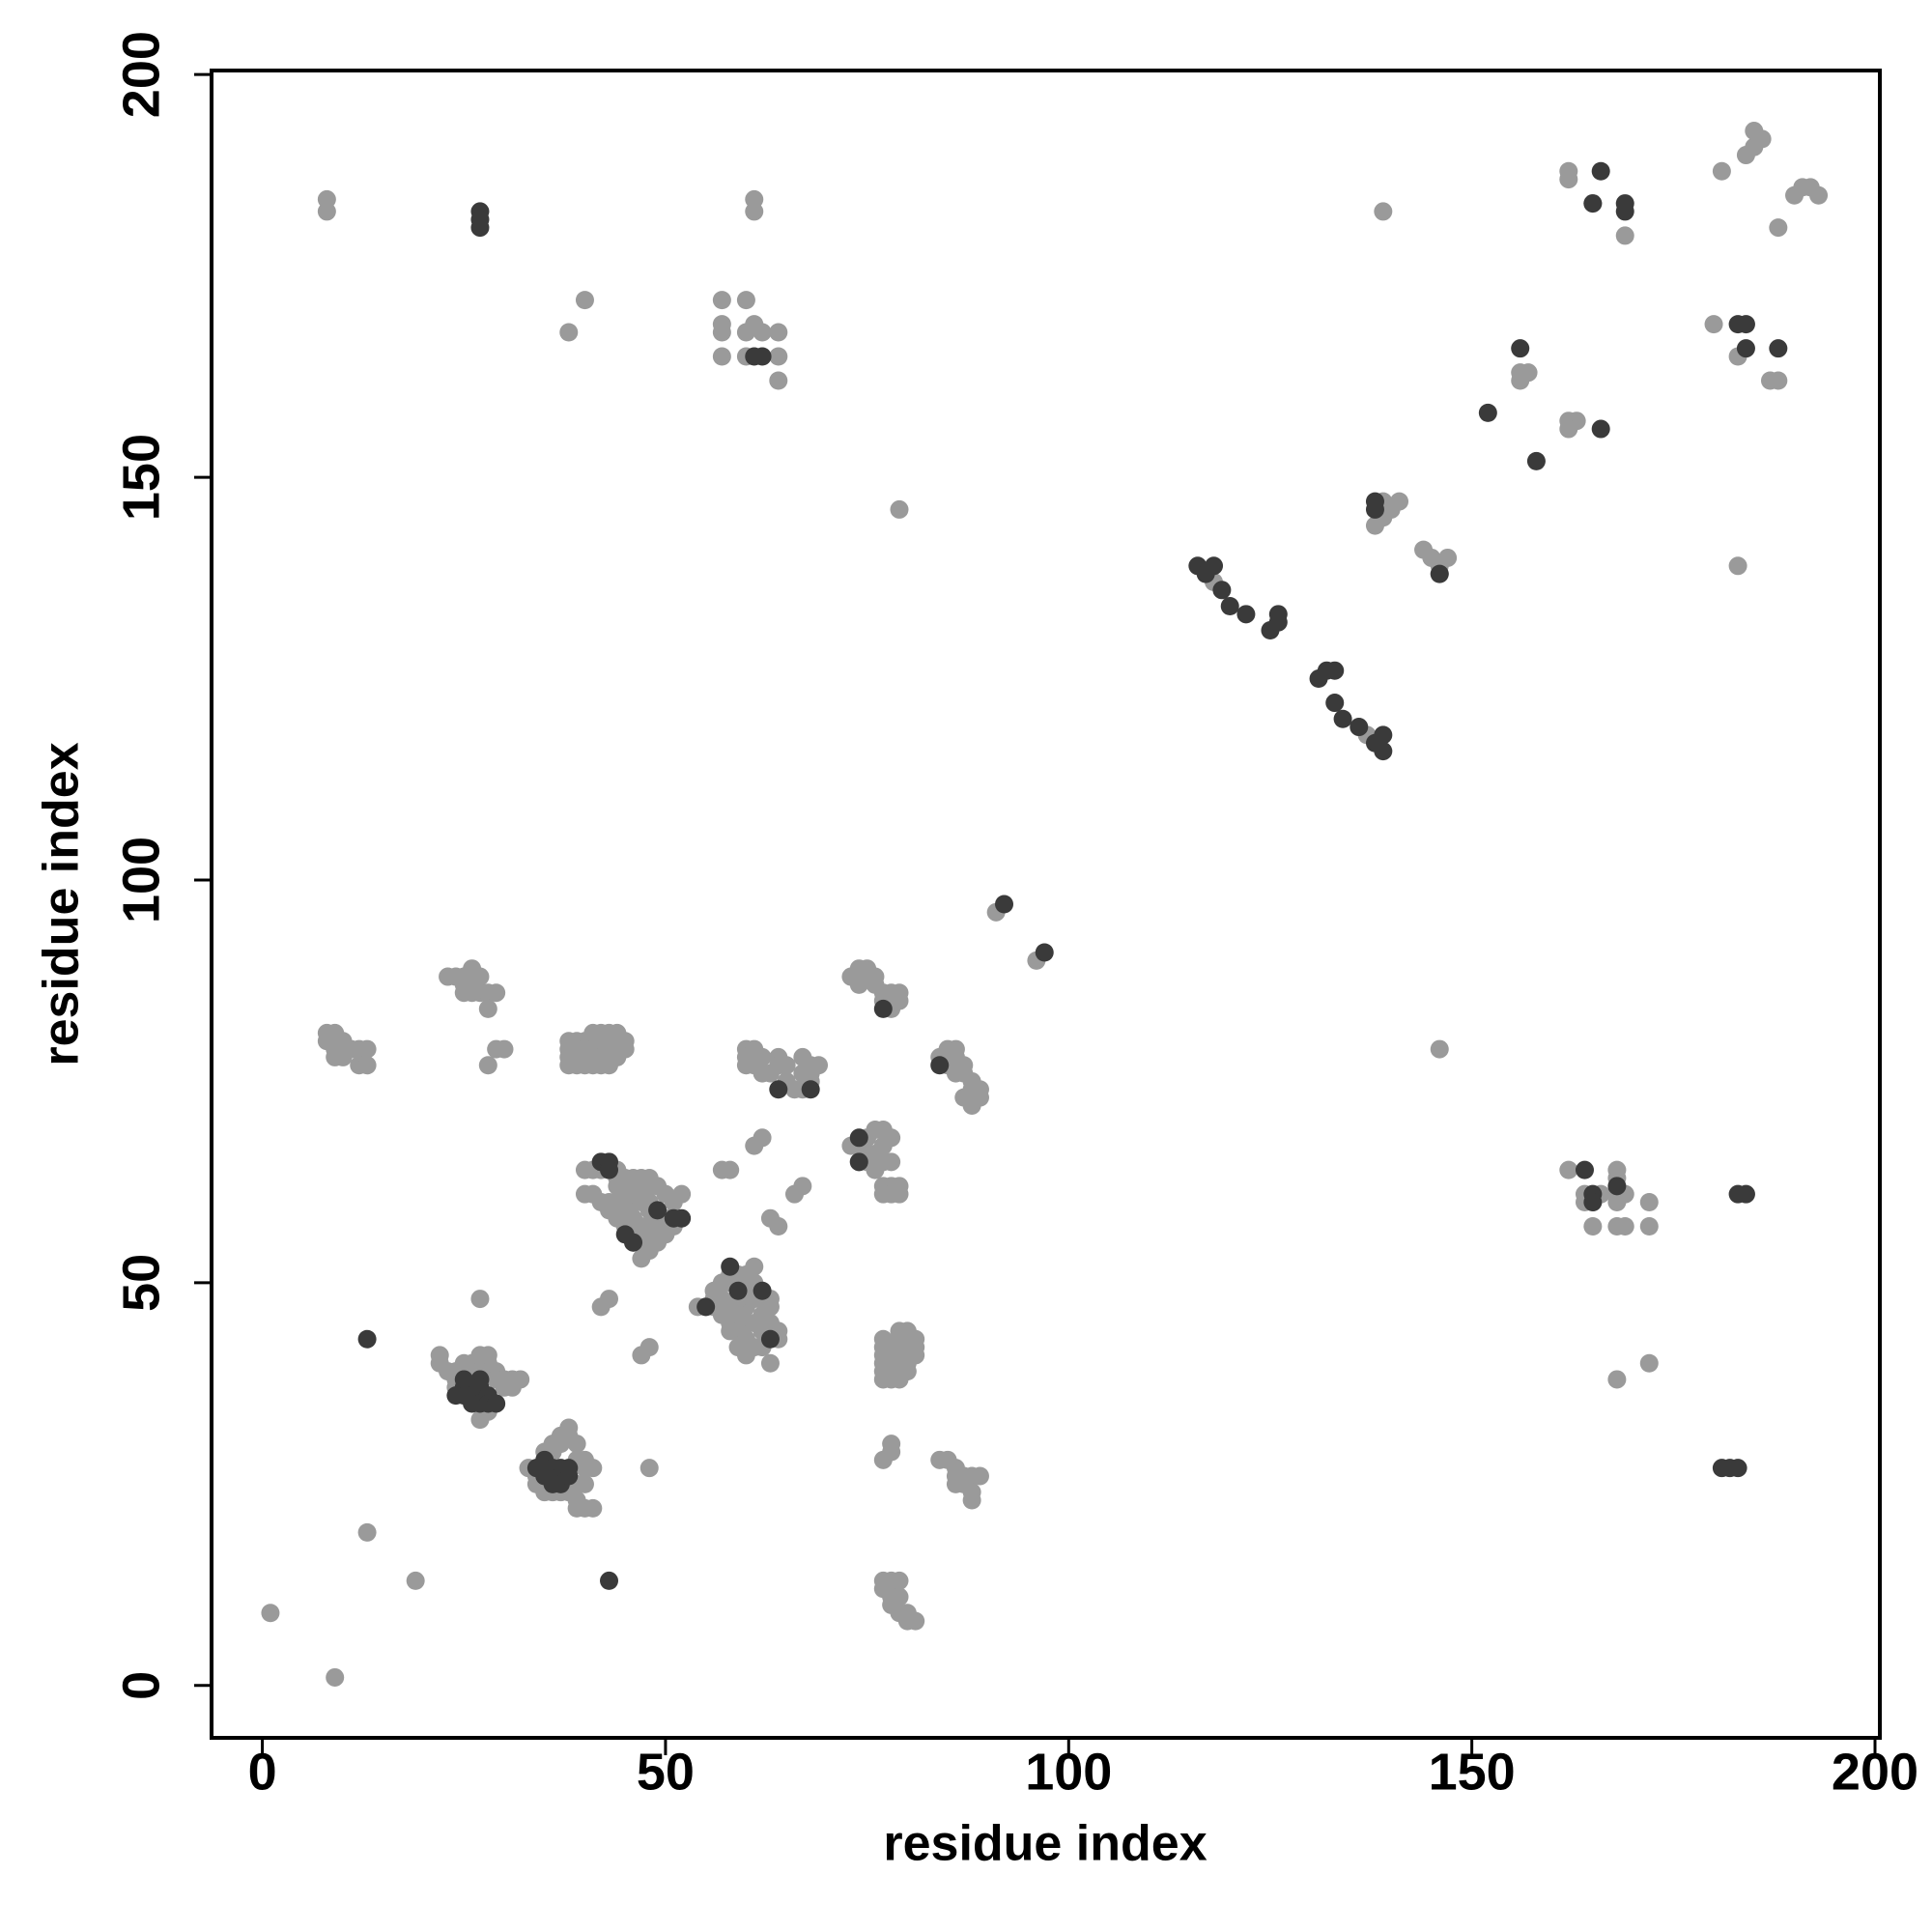  Describe the element at coordinates (666, 1772) in the screenshot. I see `x-tick-label: 50` at that location.